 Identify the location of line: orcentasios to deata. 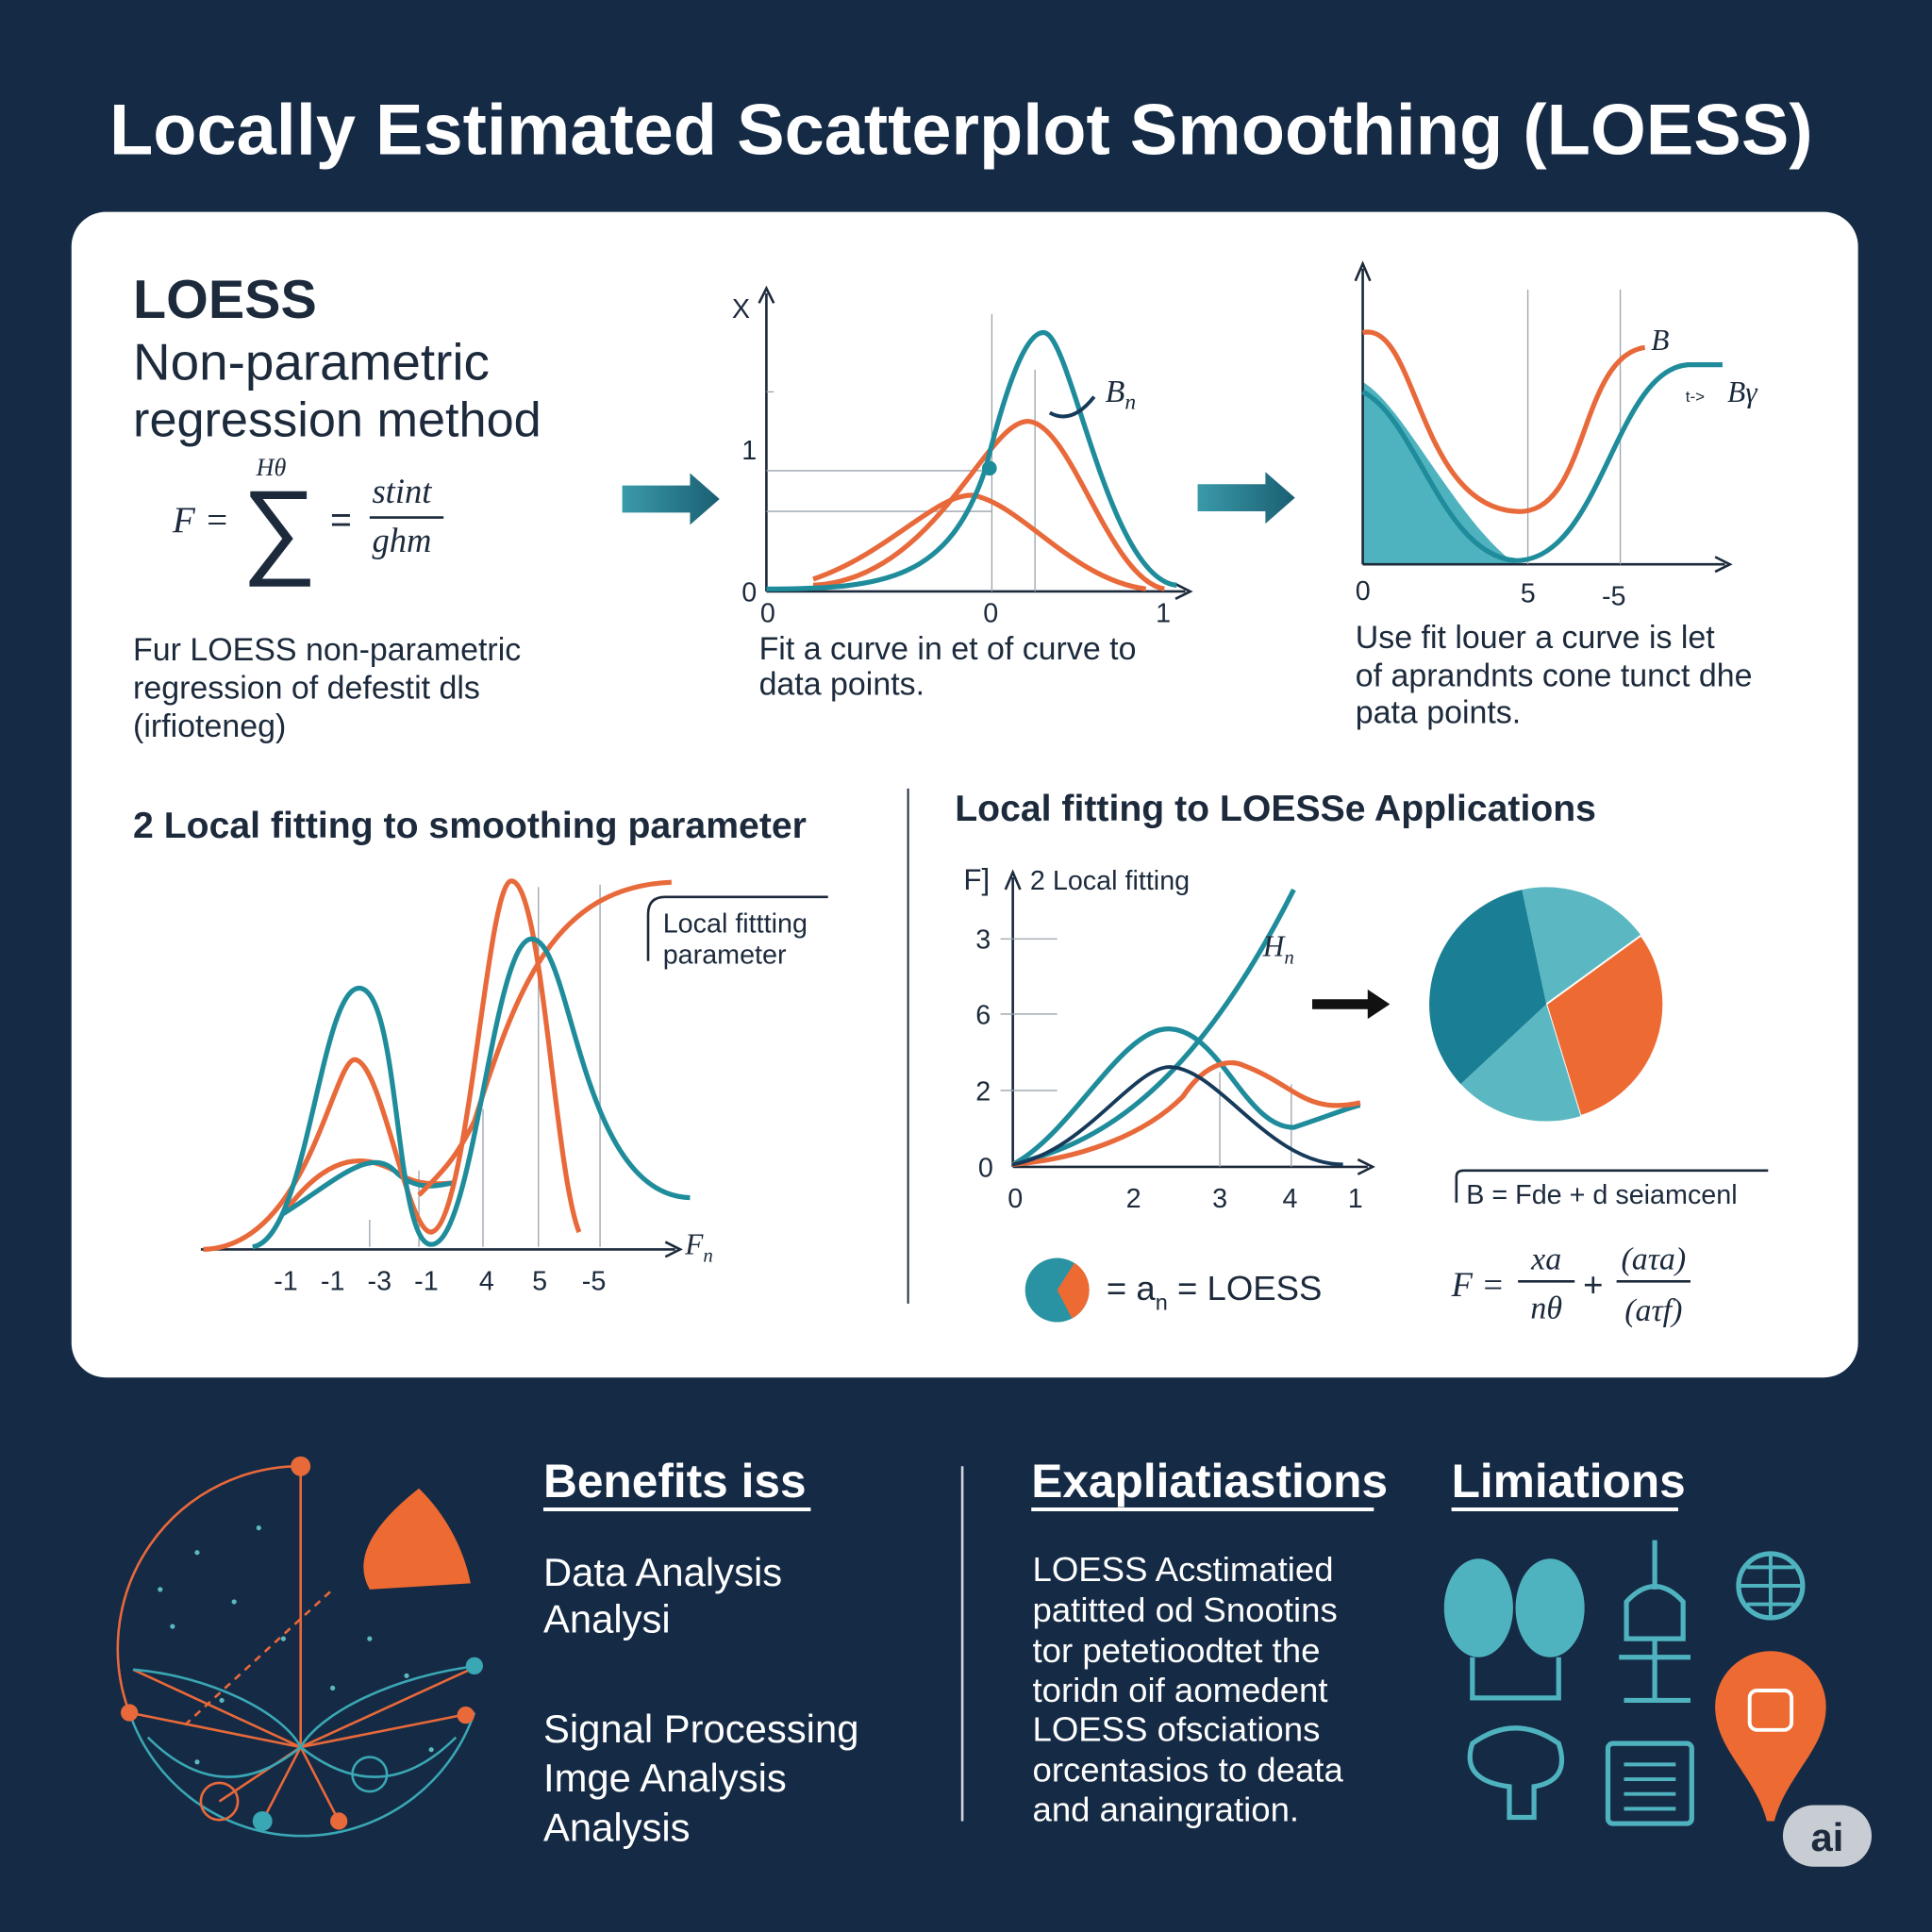
(1189, 1770).